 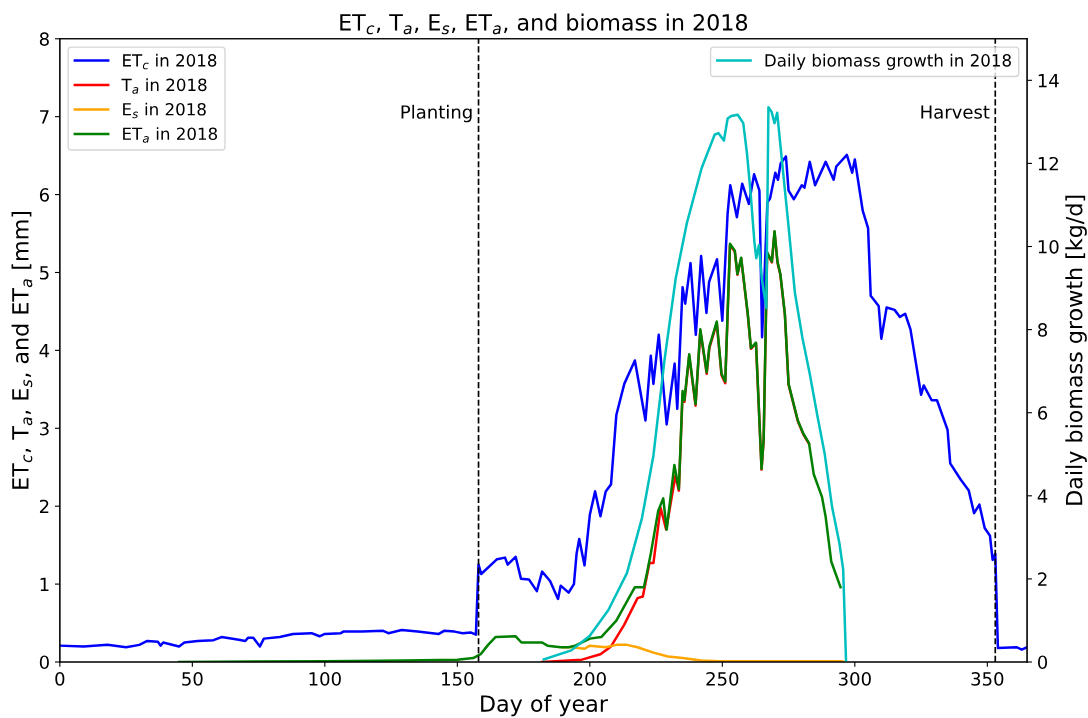 What do you see at coordinates (44, 584) in the screenshot?
I see `y-tick-label: 1` at bounding box center [44, 584].